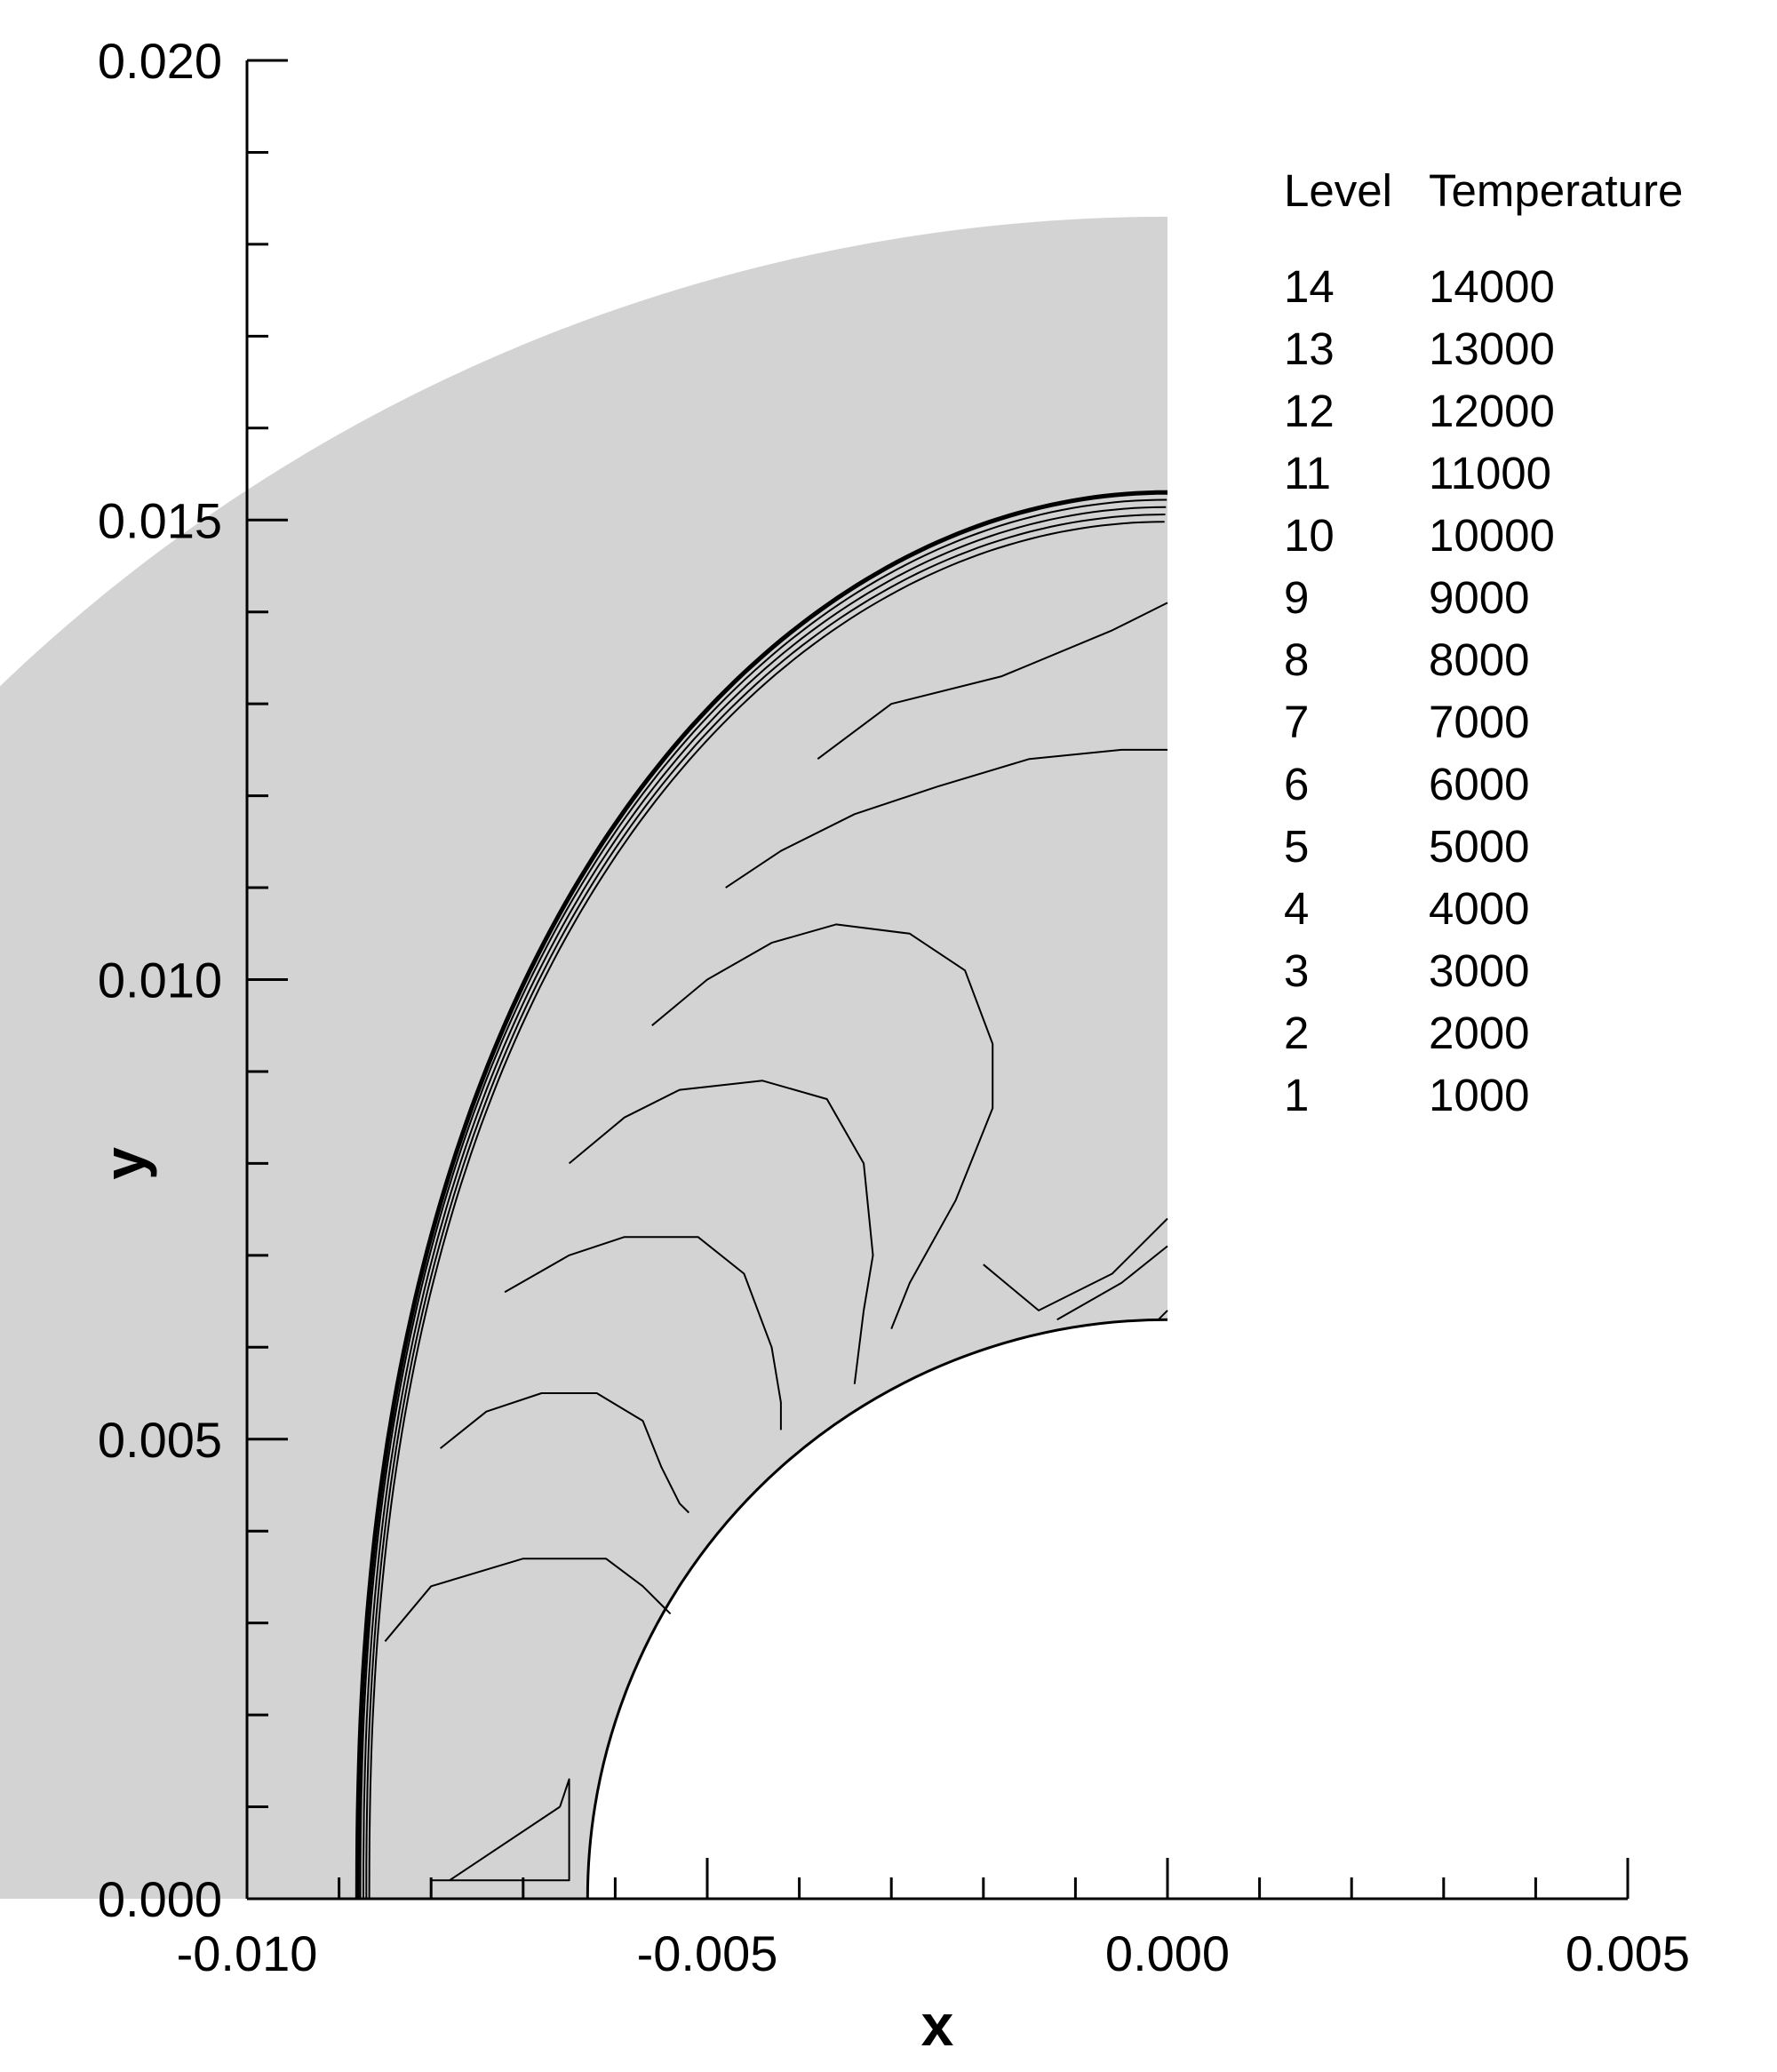  What do you see at coordinates (1479, 1095) in the screenshot?
I see `legend-temperature: 1000` at bounding box center [1479, 1095].